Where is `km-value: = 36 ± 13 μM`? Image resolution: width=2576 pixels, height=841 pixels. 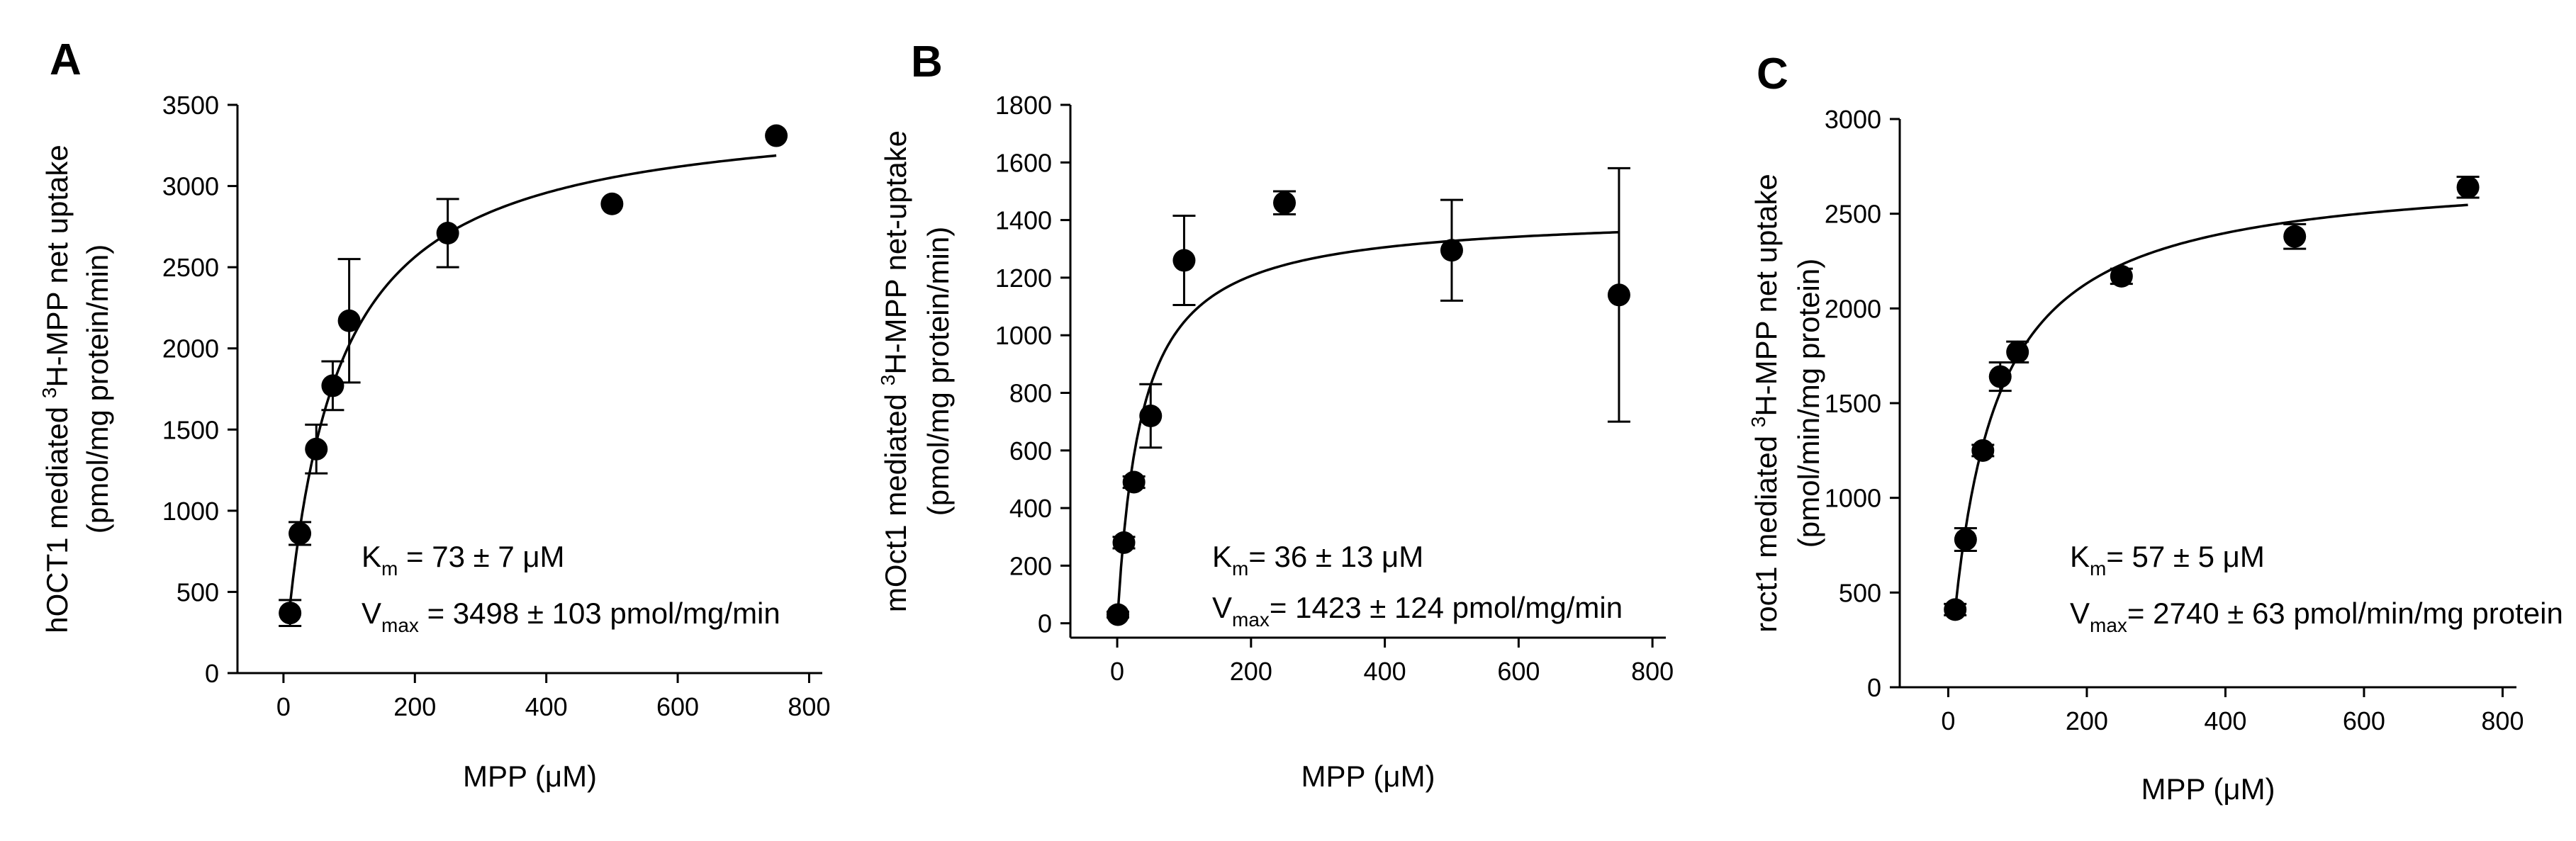 km-value: = 36 ± 13 μM is located at coordinates (1335, 557).